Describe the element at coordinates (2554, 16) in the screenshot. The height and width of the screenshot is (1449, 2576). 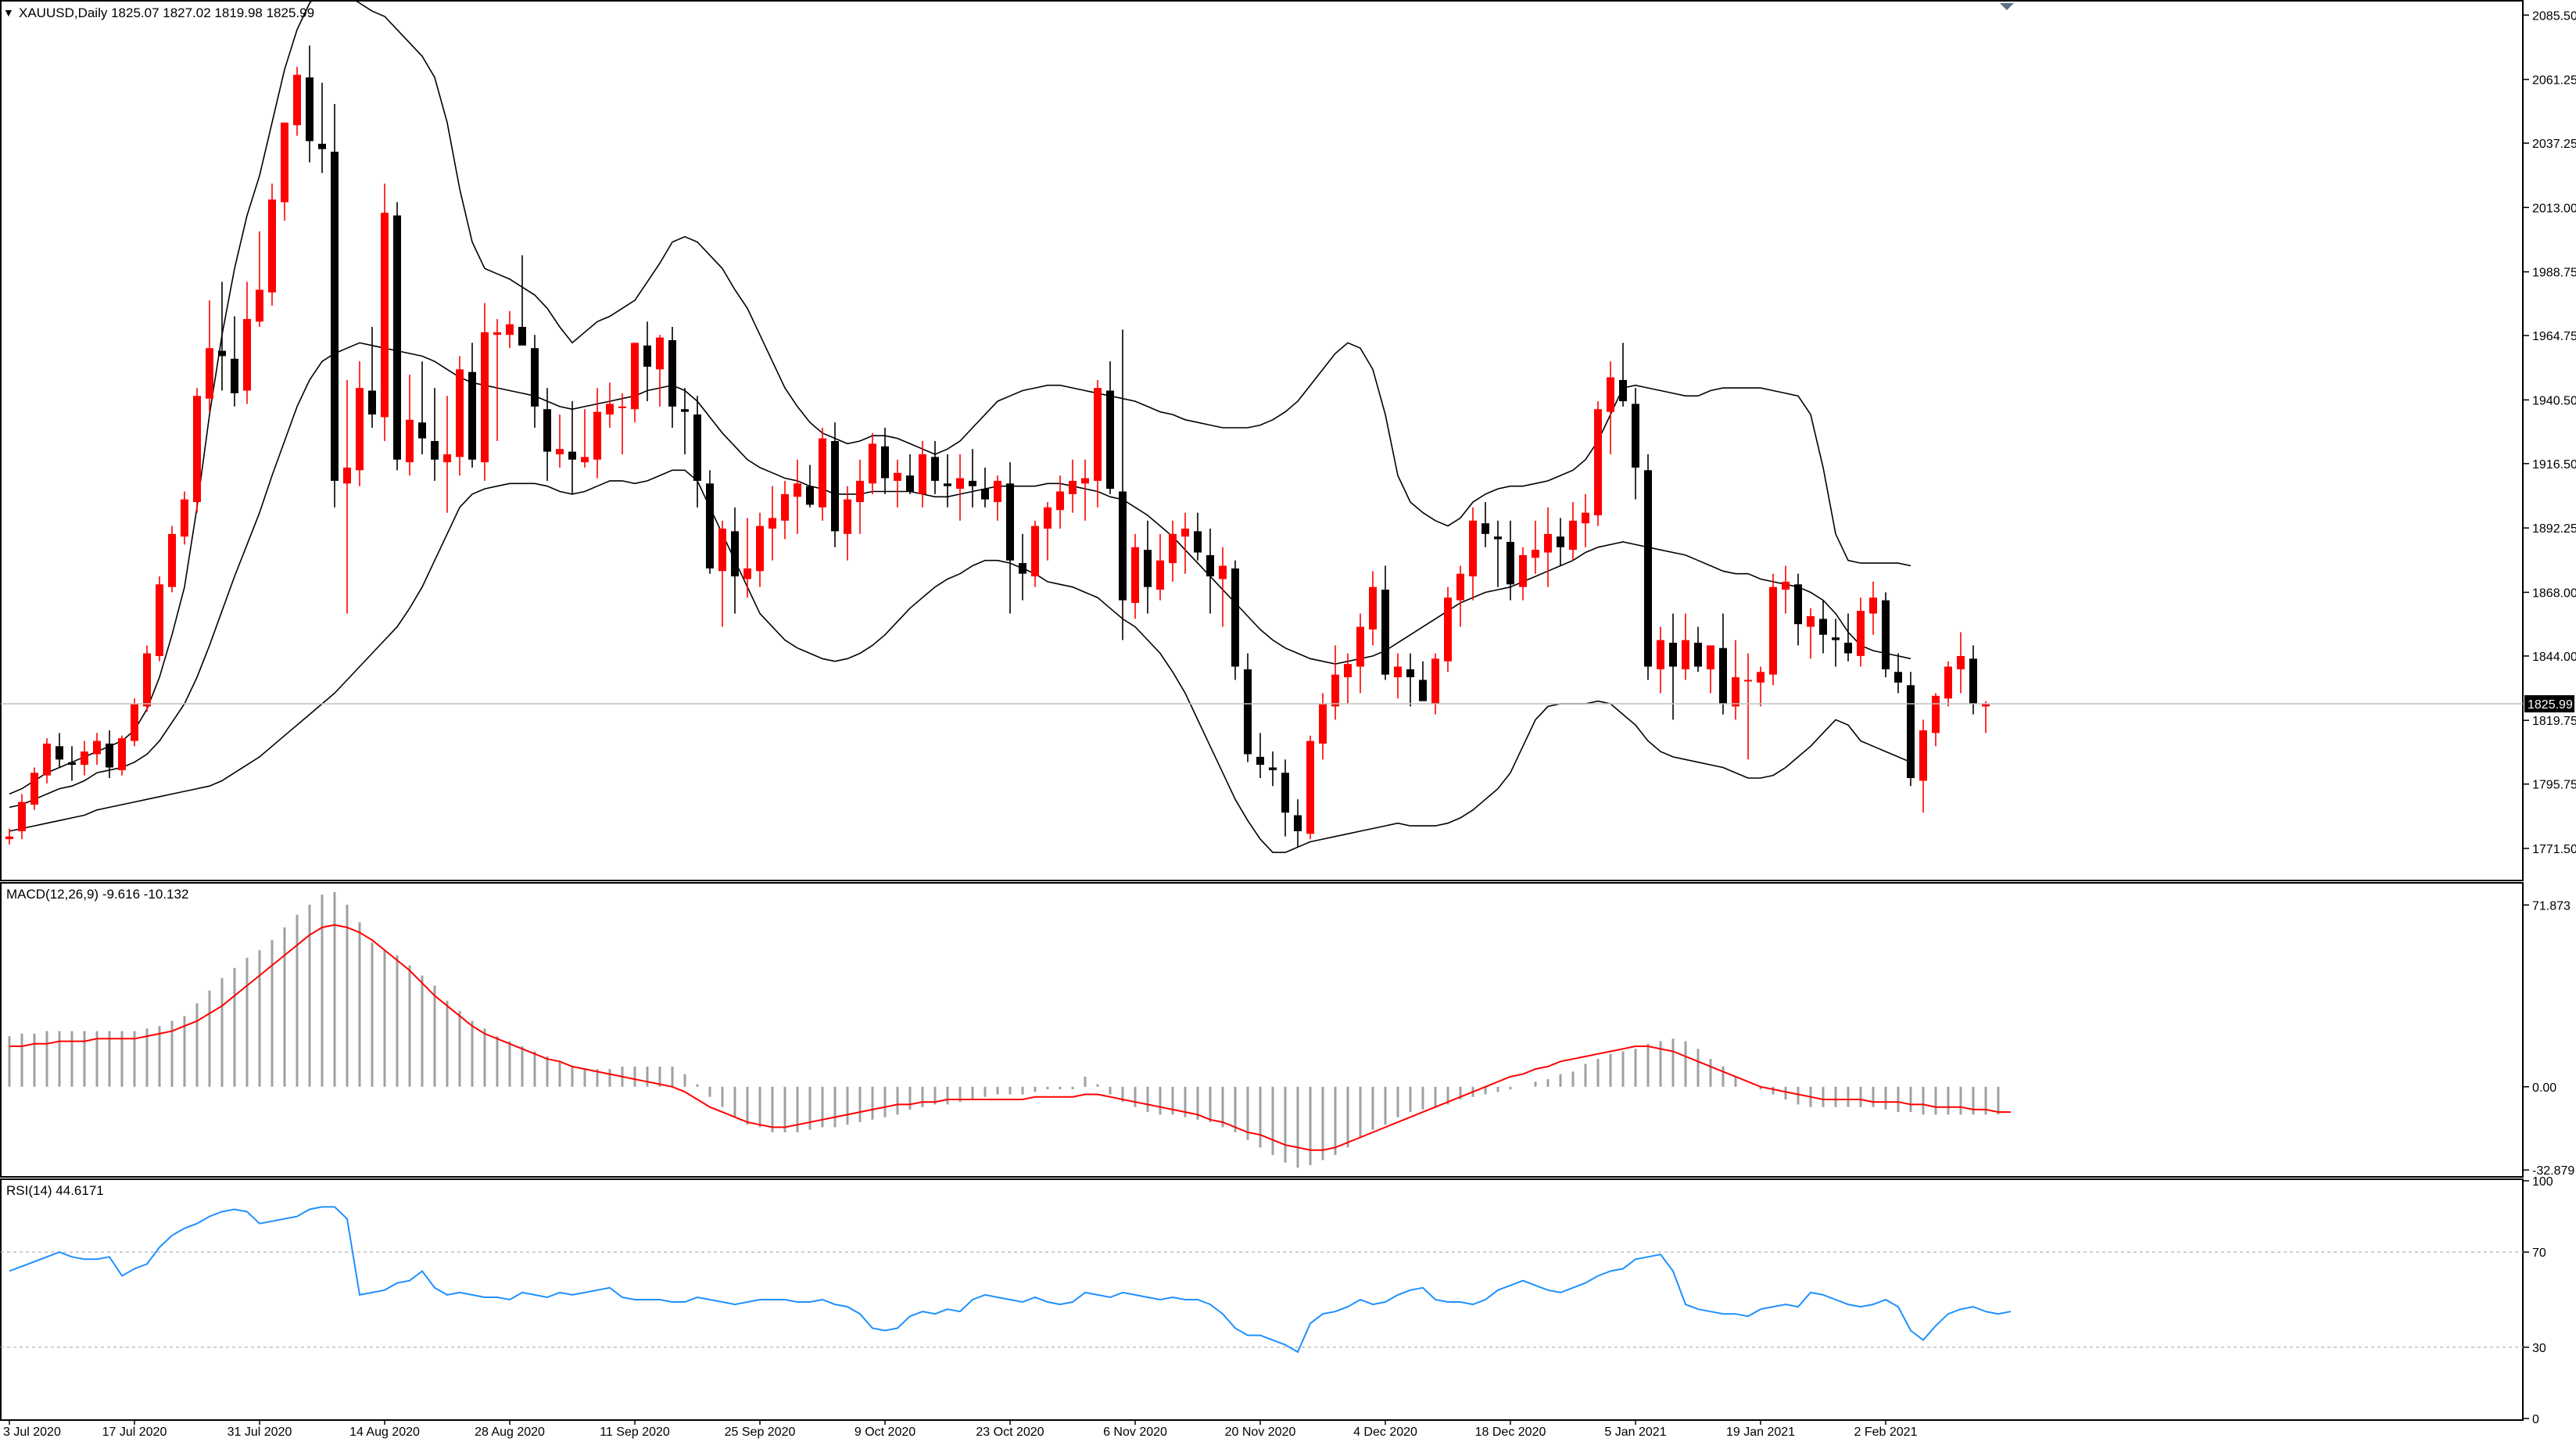
I see `price-axis-label: 2085.50` at that location.